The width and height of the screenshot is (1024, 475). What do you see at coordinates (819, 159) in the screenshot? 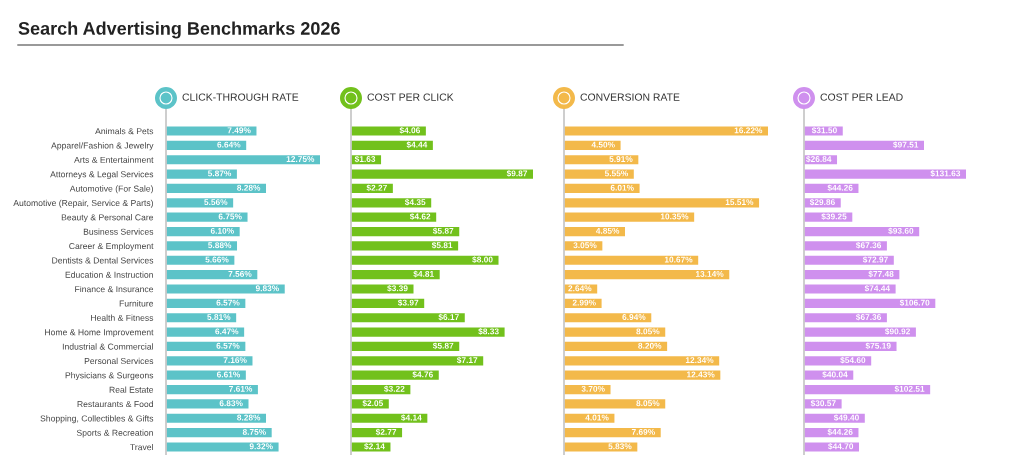
I see `data-label: $26.84` at bounding box center [819, 159].